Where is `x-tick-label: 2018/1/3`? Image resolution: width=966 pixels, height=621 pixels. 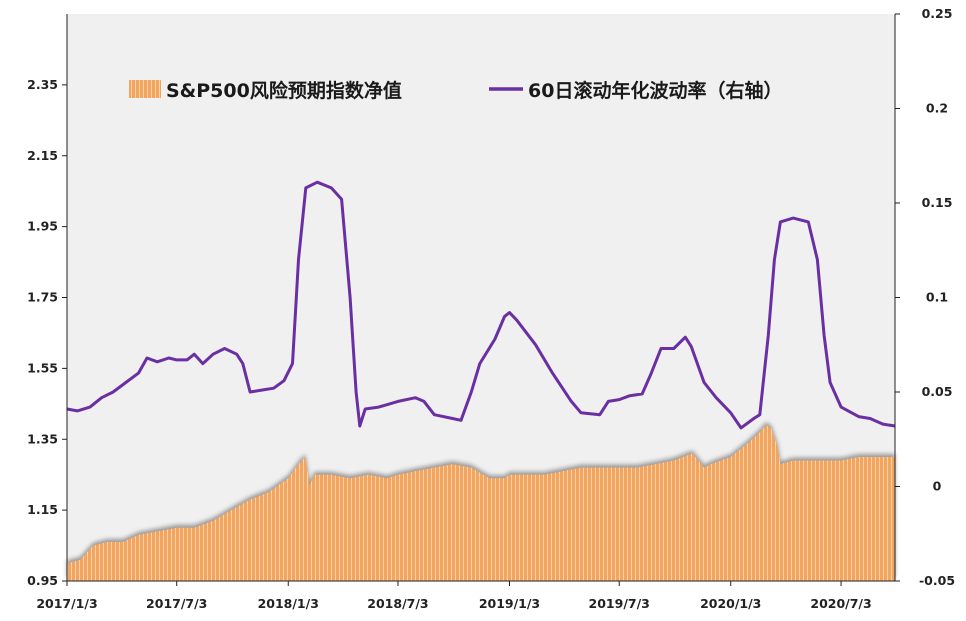
x-tick-label: 2018/1/3 is located at coordinates (288, 603).